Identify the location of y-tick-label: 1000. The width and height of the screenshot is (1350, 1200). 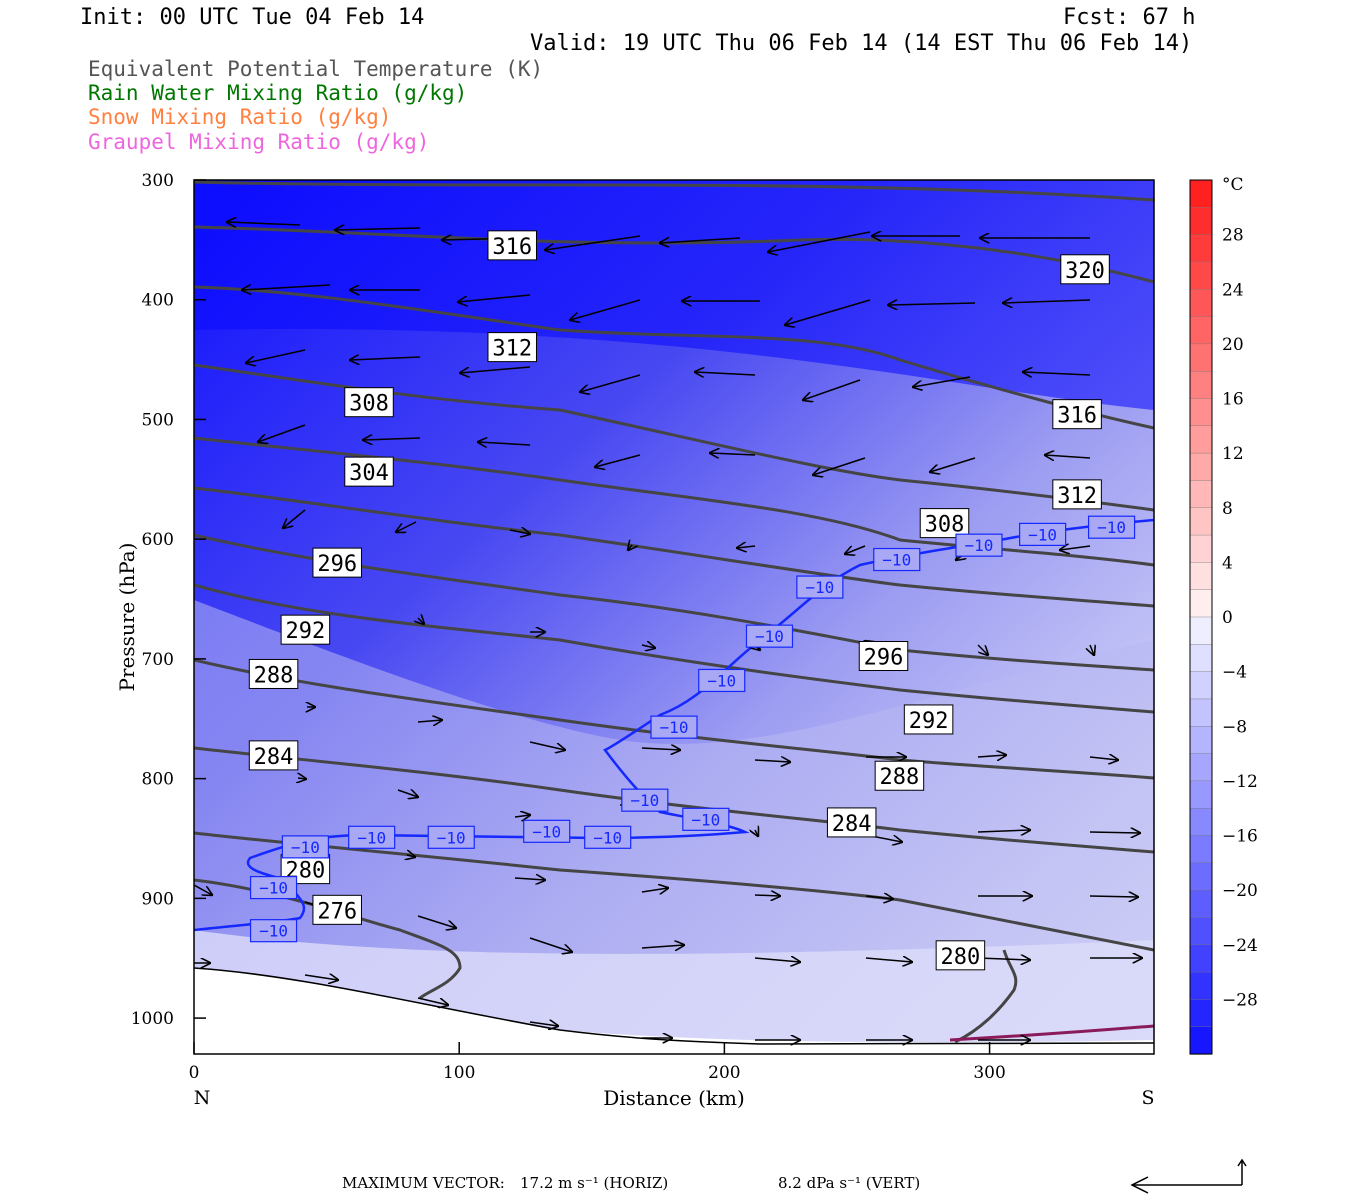
(152, 1019).